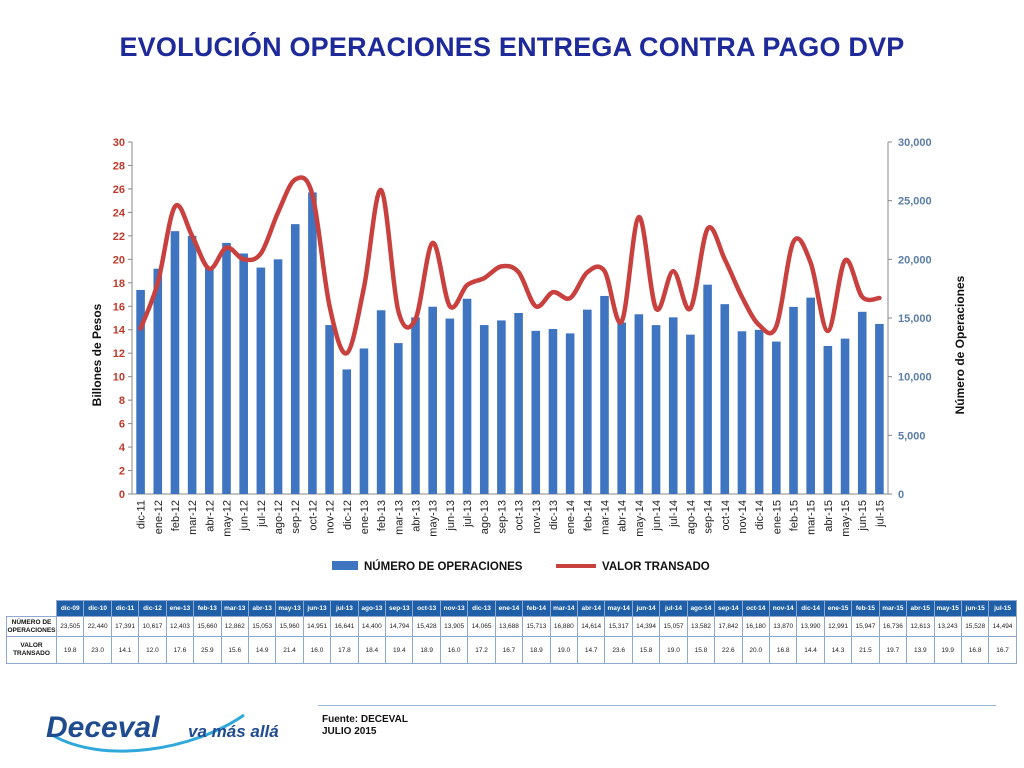  Describe the element at coordinates (97, 650) in the screenshot. I see `table-cell-valor: 23.0` at that location.